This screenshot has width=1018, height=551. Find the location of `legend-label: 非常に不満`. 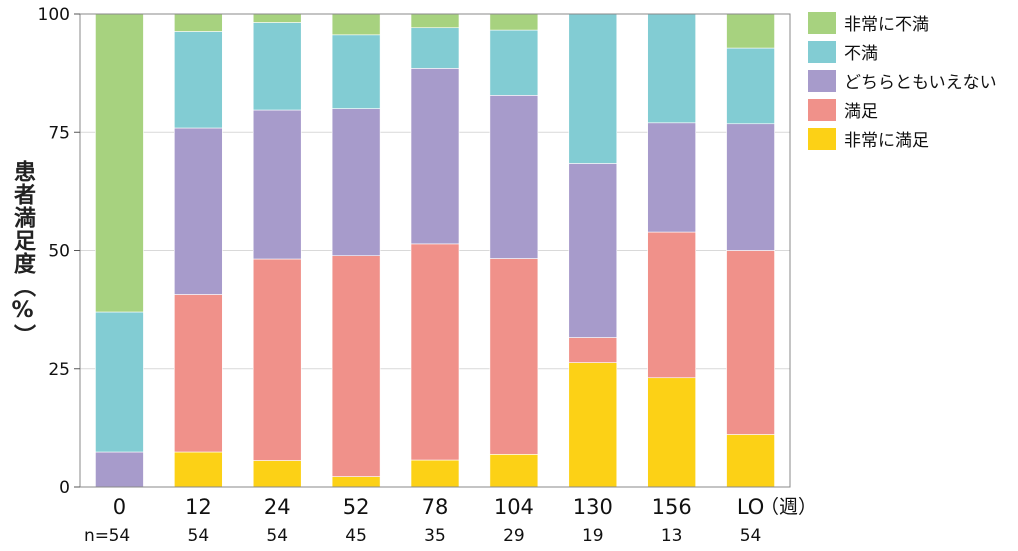

legend-label: 非常に不満 is located at coordinates (886, 25).